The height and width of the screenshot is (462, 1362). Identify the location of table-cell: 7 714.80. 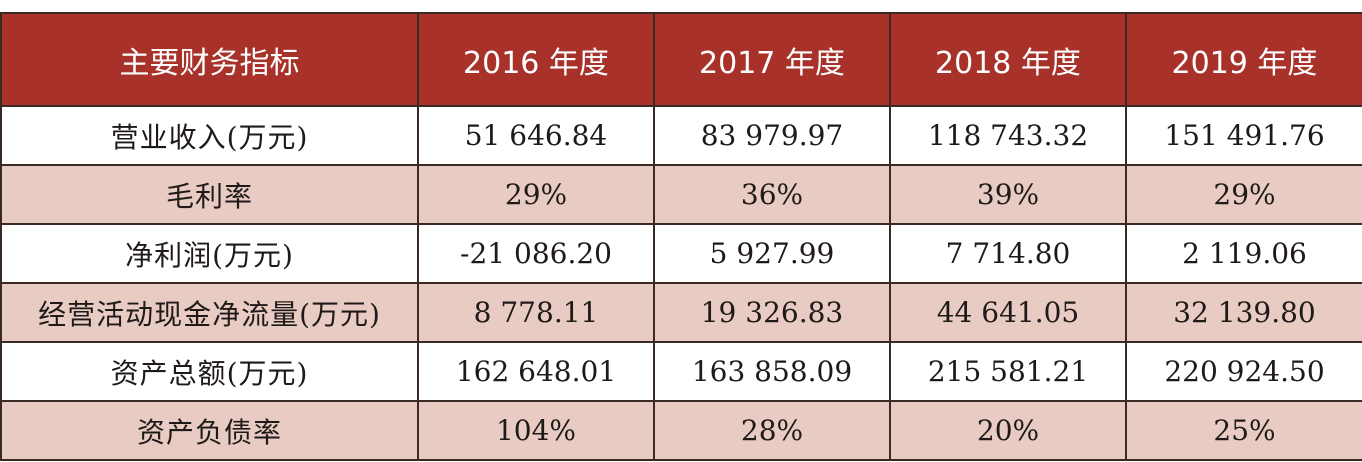
(1008, 253).